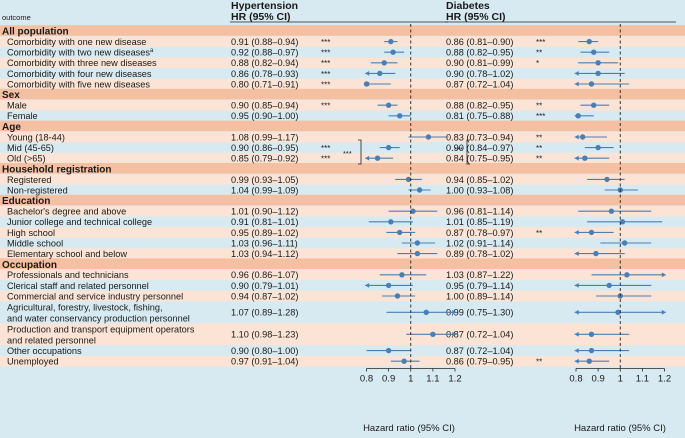  Describe the element at coordinates (11, 95) in the screenshot. I see `section-title: Sex` at that location.